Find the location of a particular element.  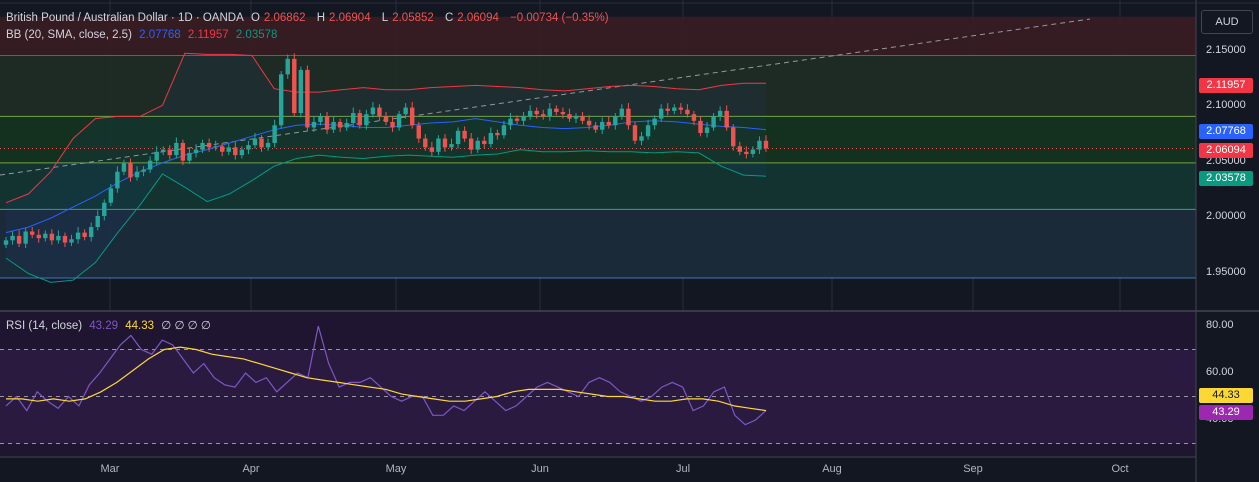

bb-label: BB (20, SMA, close, 2.5) is located at coordinates (69, 35).